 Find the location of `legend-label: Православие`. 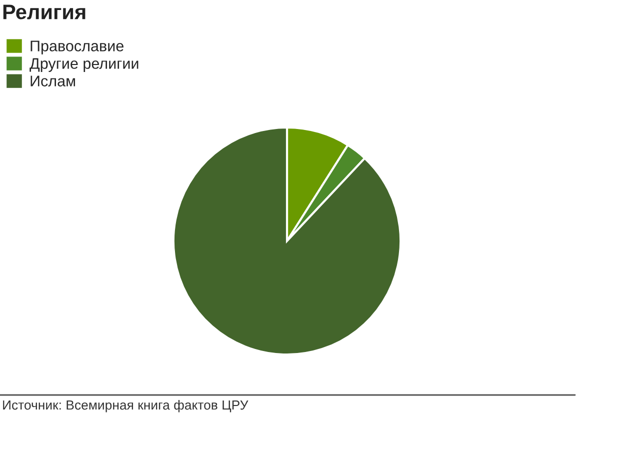

legend-label: Православие is located at coordinates (77, 47).